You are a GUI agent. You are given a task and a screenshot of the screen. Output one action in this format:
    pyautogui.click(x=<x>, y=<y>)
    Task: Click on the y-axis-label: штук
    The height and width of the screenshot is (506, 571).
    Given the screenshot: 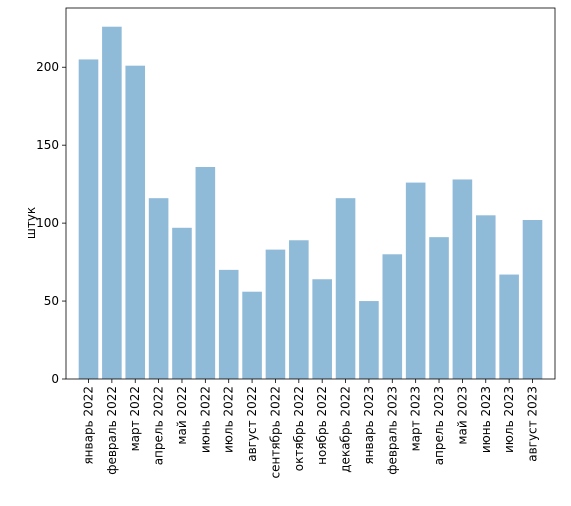 What is the action you would take?
    pyautogui.click(x=31, y=223)
    